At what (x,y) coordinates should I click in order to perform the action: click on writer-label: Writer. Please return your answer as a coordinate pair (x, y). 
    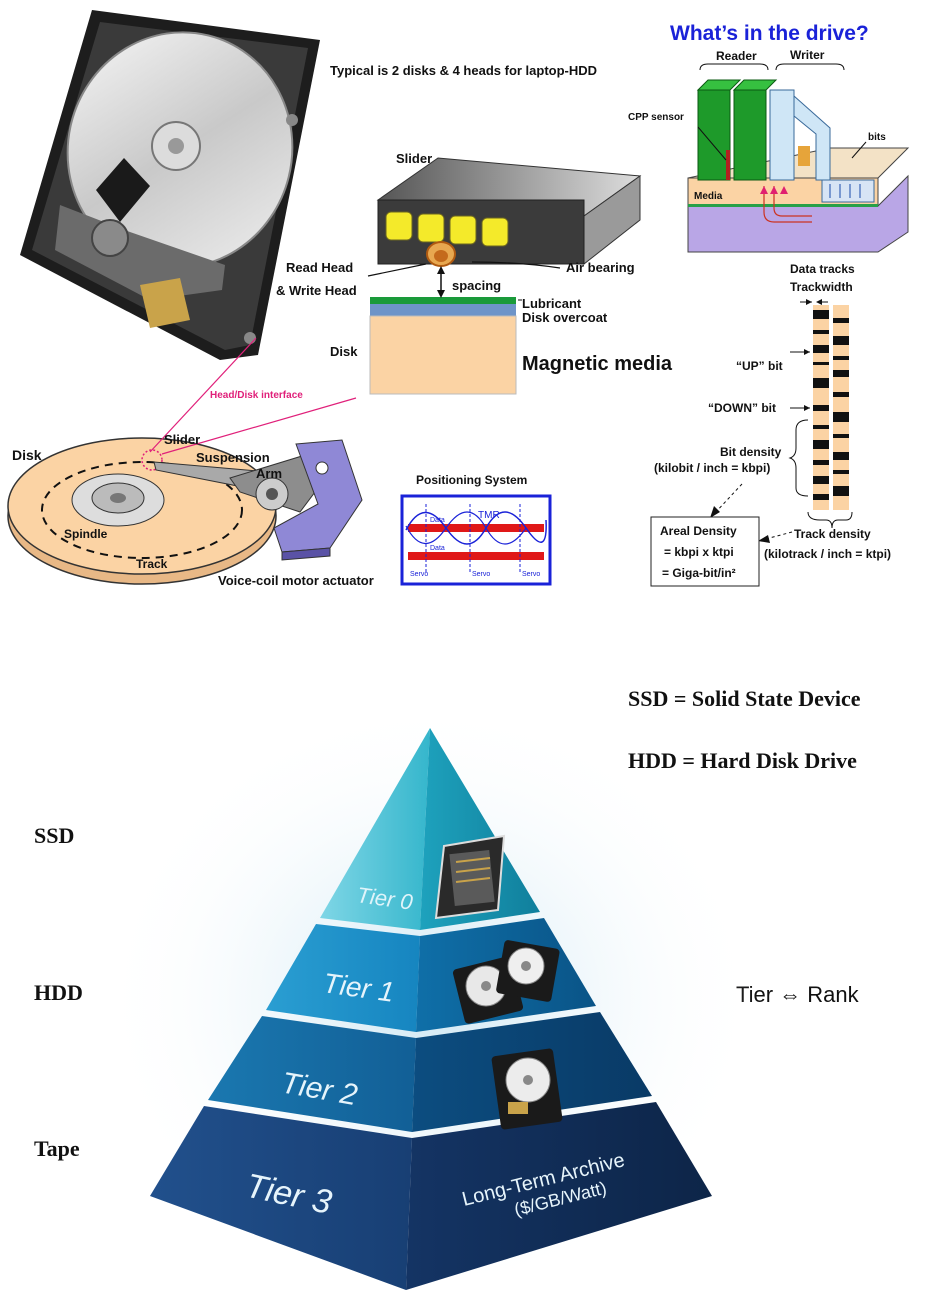
    Looking at the image, I should click on (807, 55).